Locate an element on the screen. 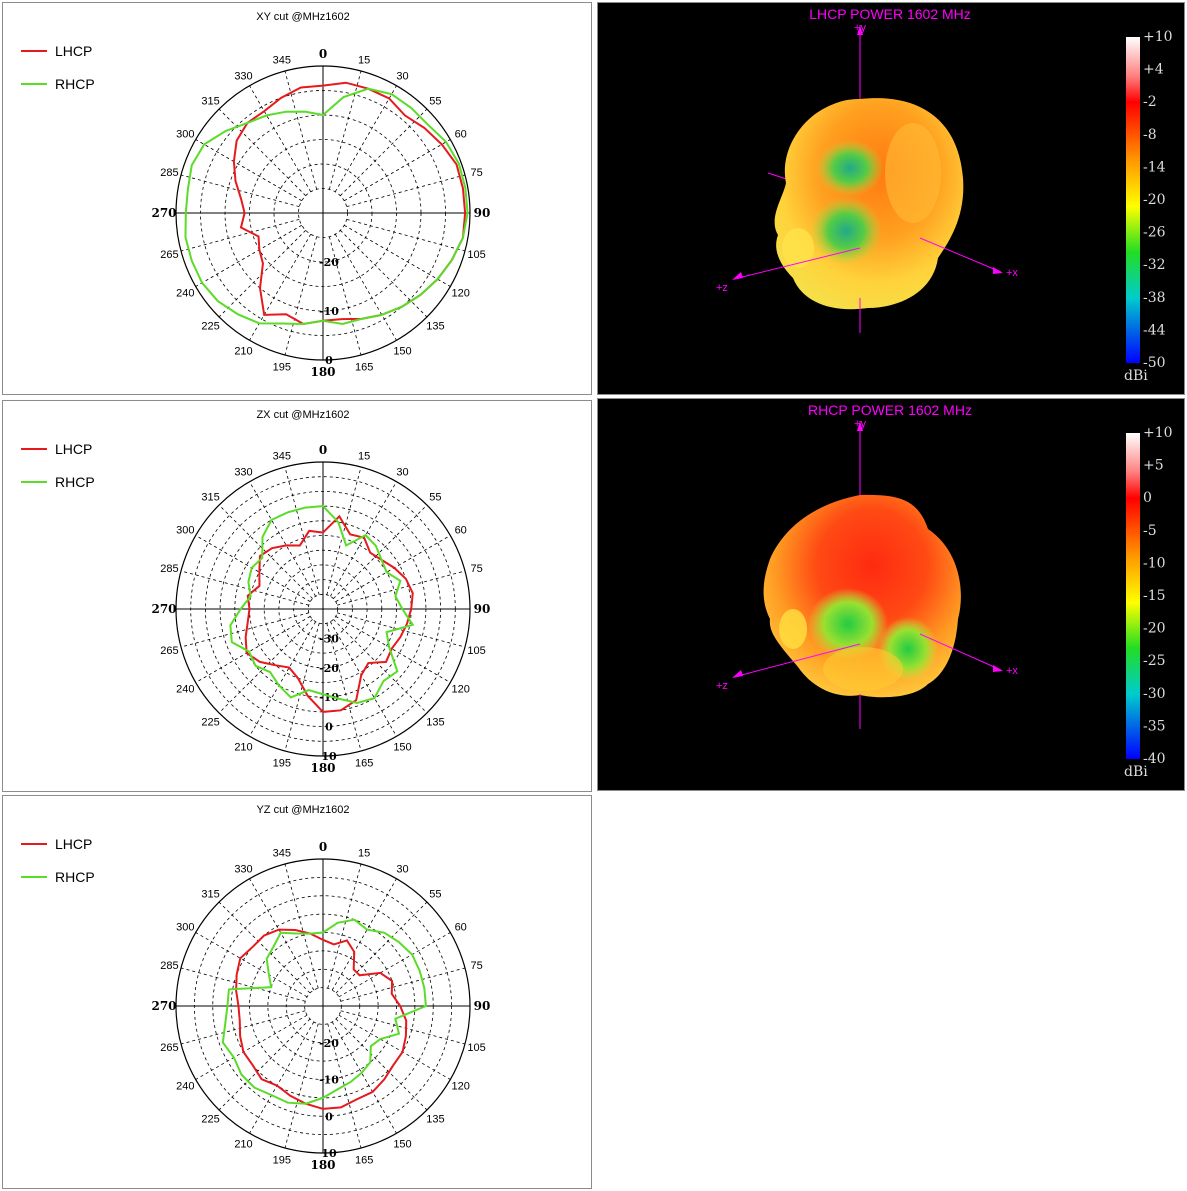 Image resolution: width=1187 pixels, height=1191 pixels. colorbar-tick-label: -50 is located at coordinates (1154, 363).